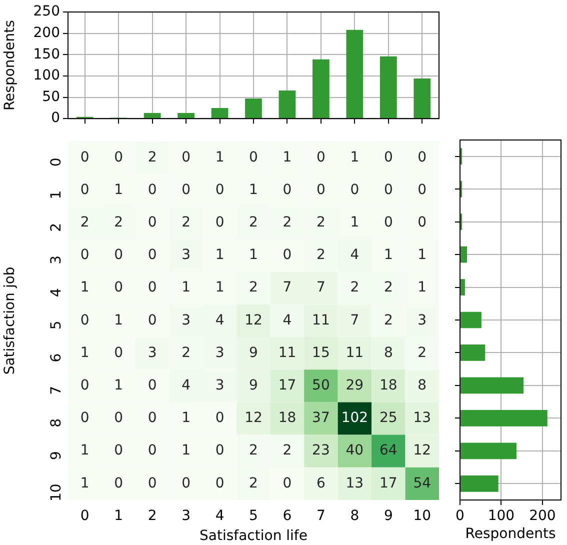 This screenshot has width=567, height=545. I want to click on x-tick-label: 3, so click(186, 516).